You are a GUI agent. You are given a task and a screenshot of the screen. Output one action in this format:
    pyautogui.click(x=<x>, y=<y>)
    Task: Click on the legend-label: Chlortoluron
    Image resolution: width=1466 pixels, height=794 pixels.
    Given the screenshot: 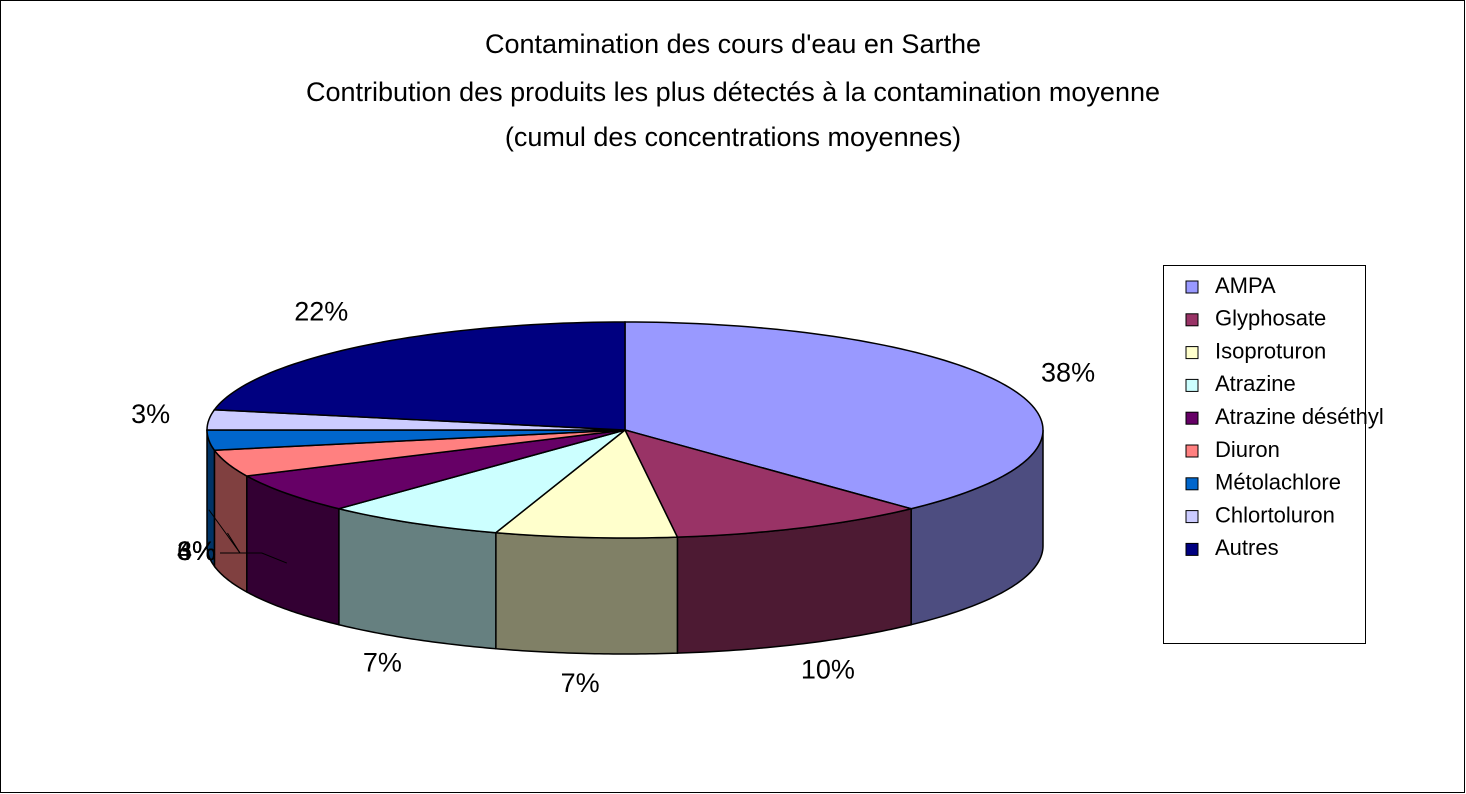 What is the action you would take?
    pyautogui.click(x=1275, y=514)
    